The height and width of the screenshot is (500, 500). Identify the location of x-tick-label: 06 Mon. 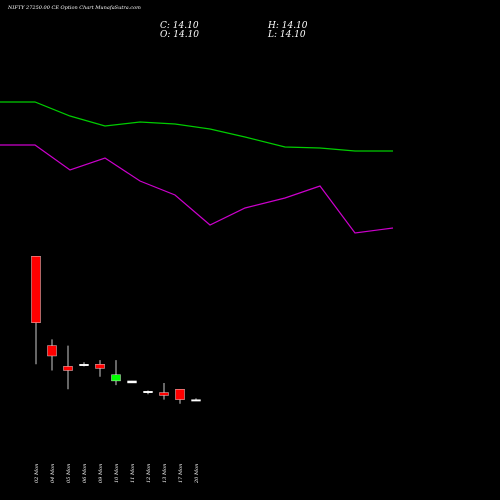
(85, 473).